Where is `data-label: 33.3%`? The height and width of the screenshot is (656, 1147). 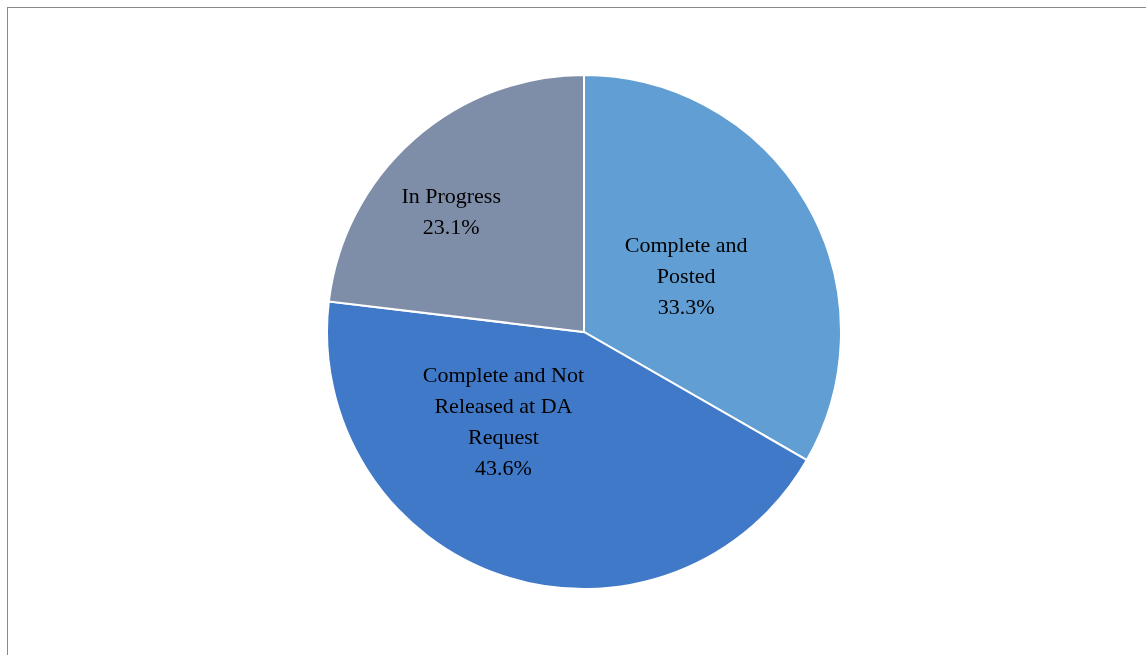 data-label: 33.3% is located at coordinates (686, 306).